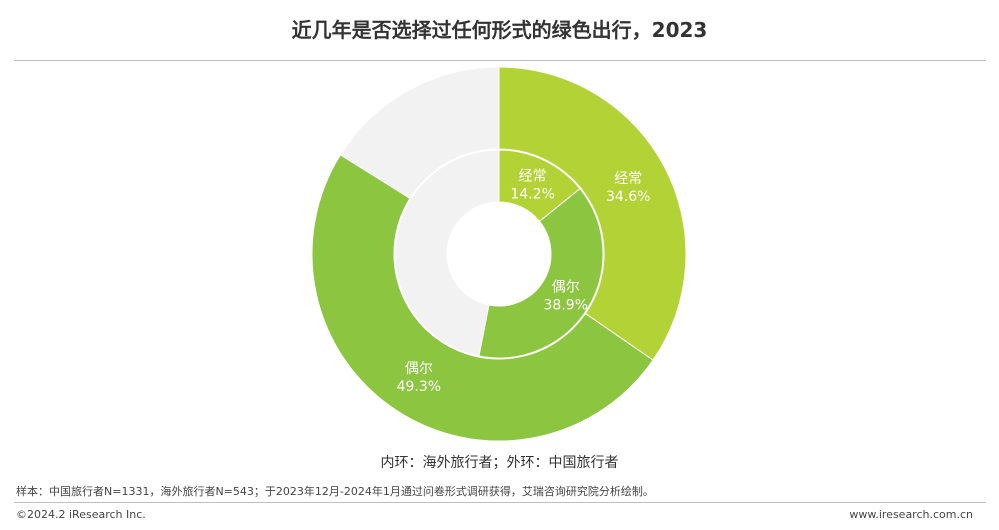  Describe the element at coordinates (628, 197) in the screenshot. I see `outer-slice-0-value: 34.6%` at that location.